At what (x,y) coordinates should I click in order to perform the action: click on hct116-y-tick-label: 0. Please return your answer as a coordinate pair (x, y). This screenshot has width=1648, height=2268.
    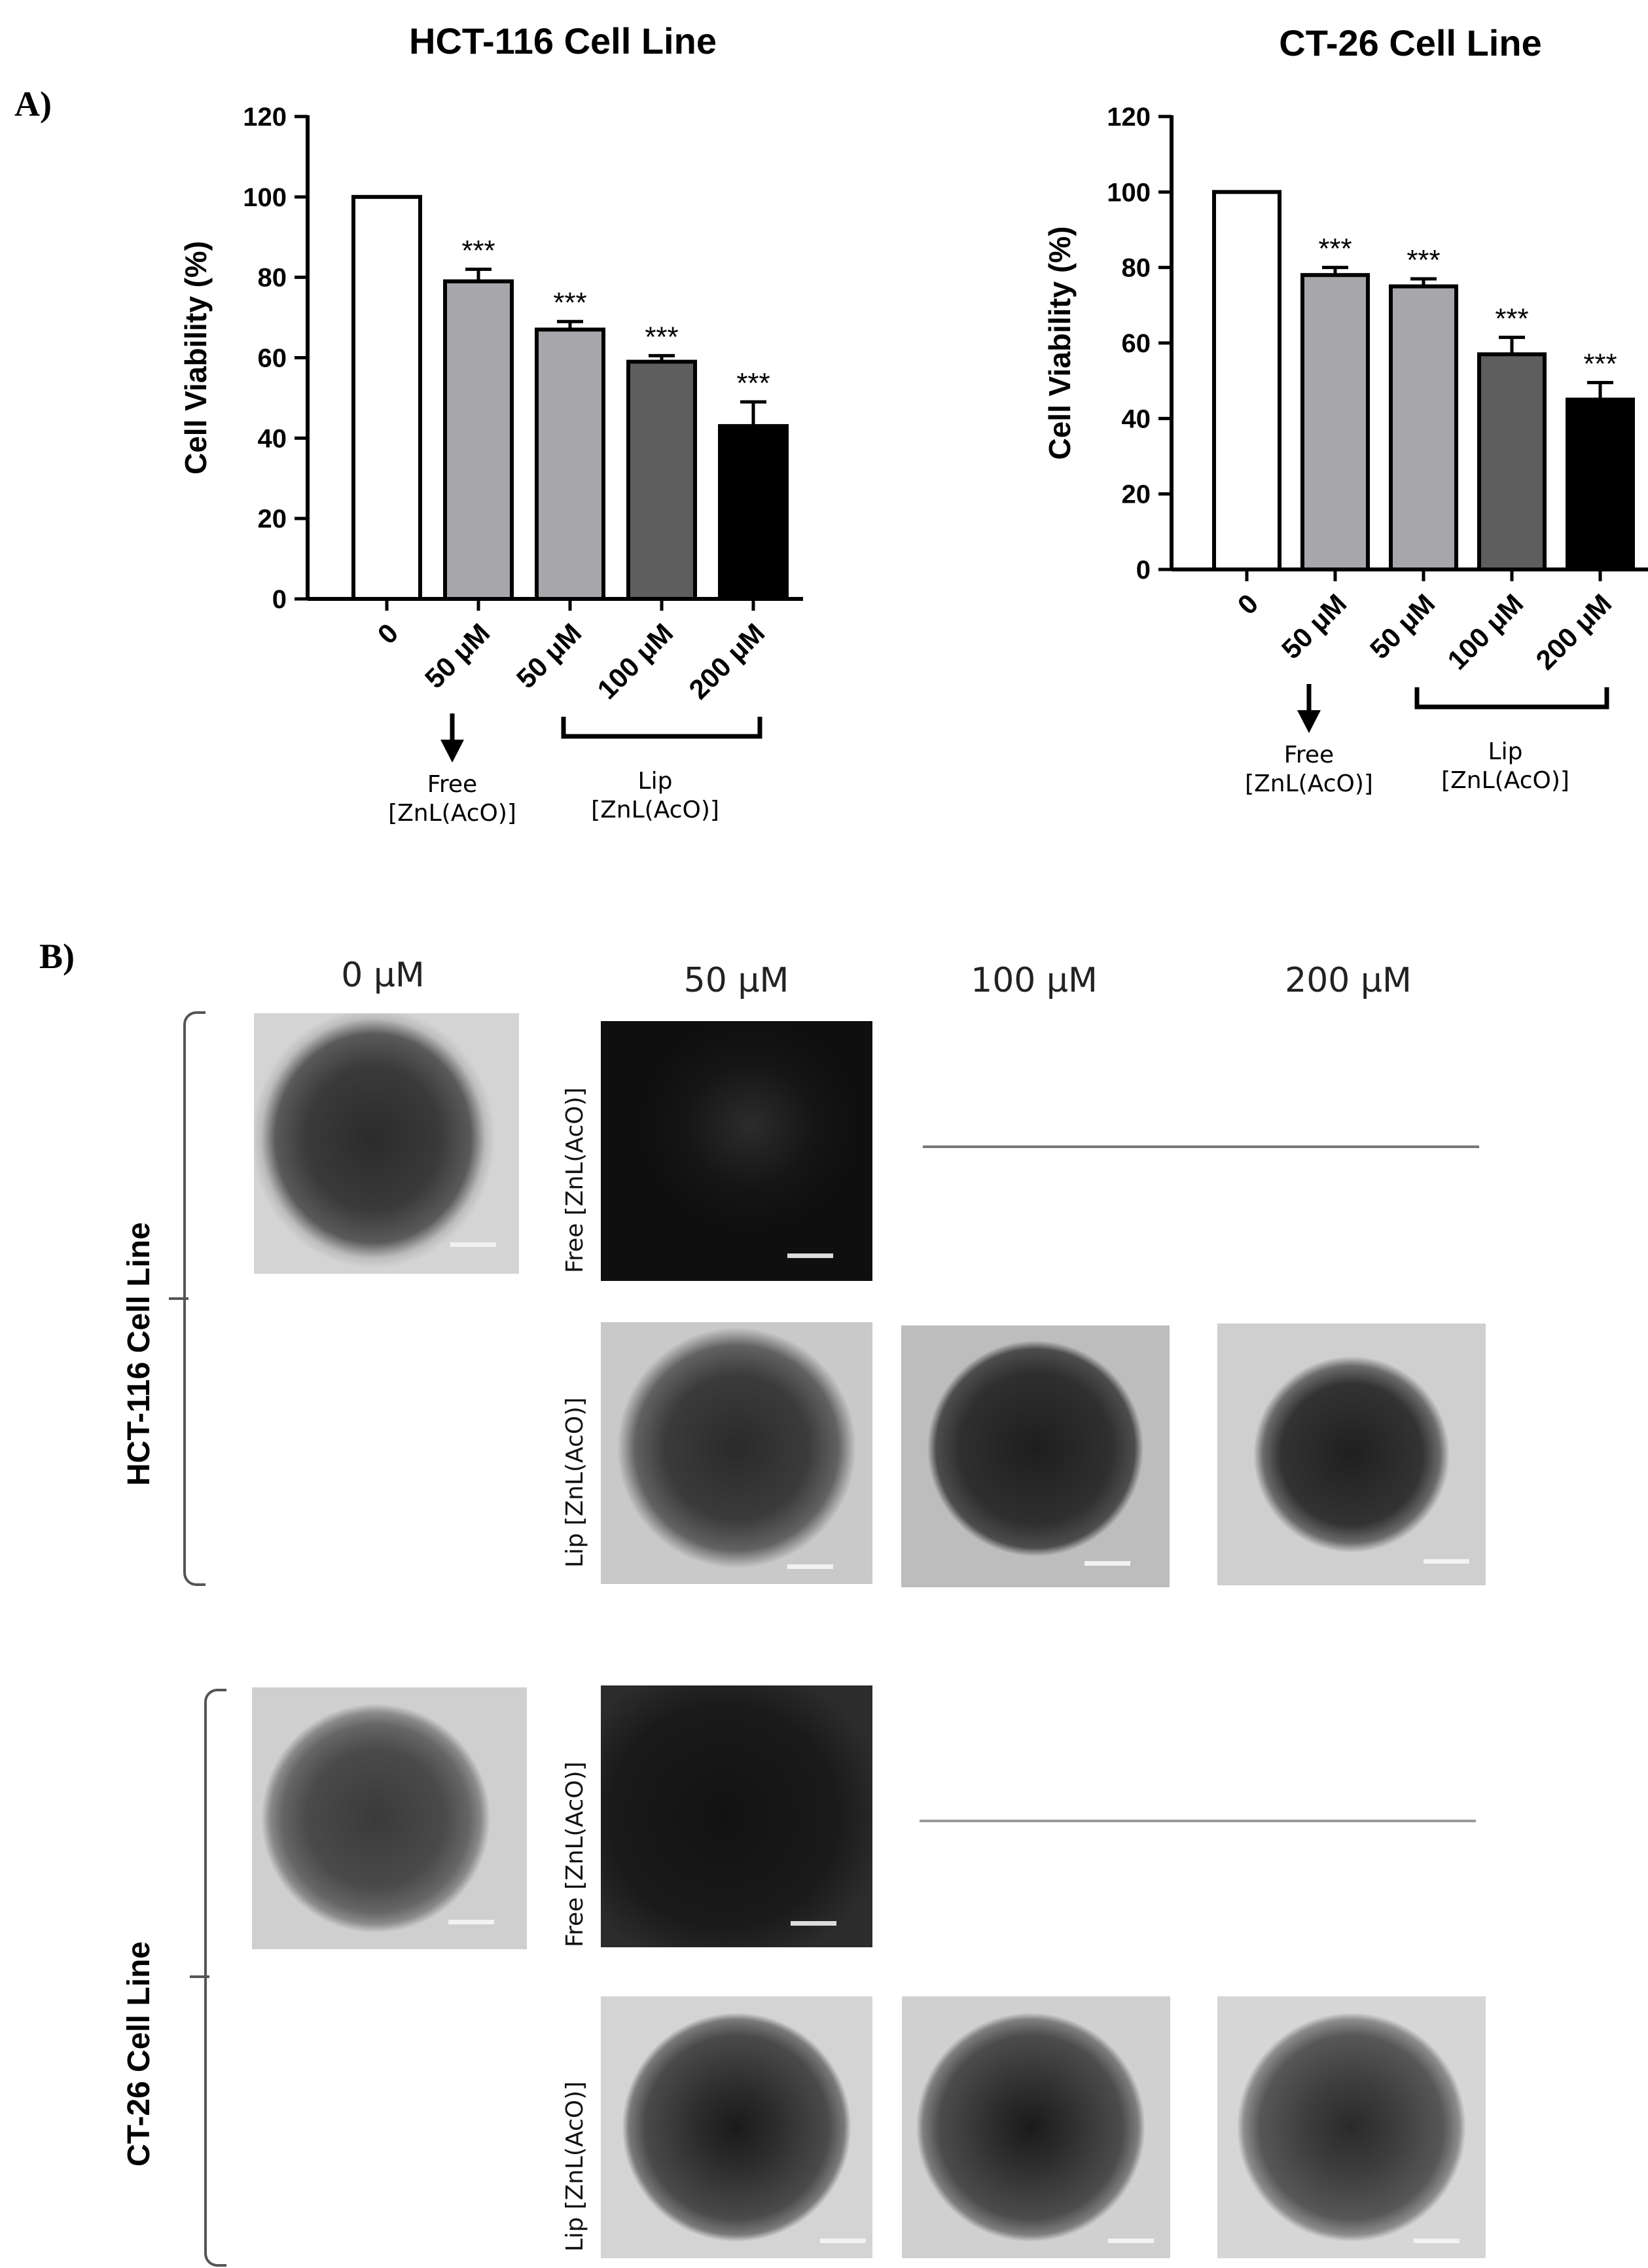
    Looking at the image, I should click on (279, 599).